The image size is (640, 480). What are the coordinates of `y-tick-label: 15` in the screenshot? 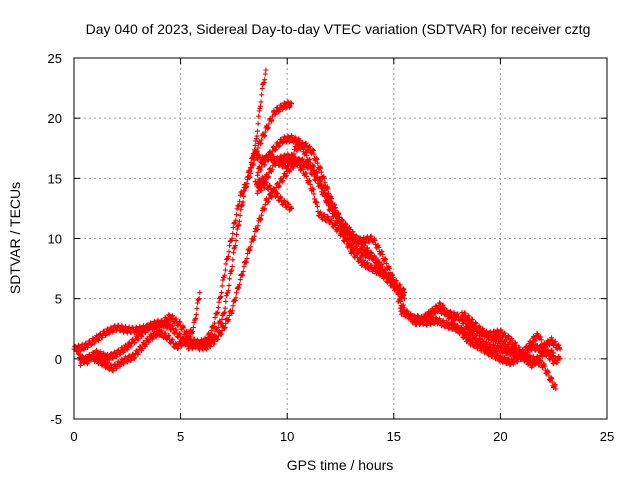 It's located at (55, 178).